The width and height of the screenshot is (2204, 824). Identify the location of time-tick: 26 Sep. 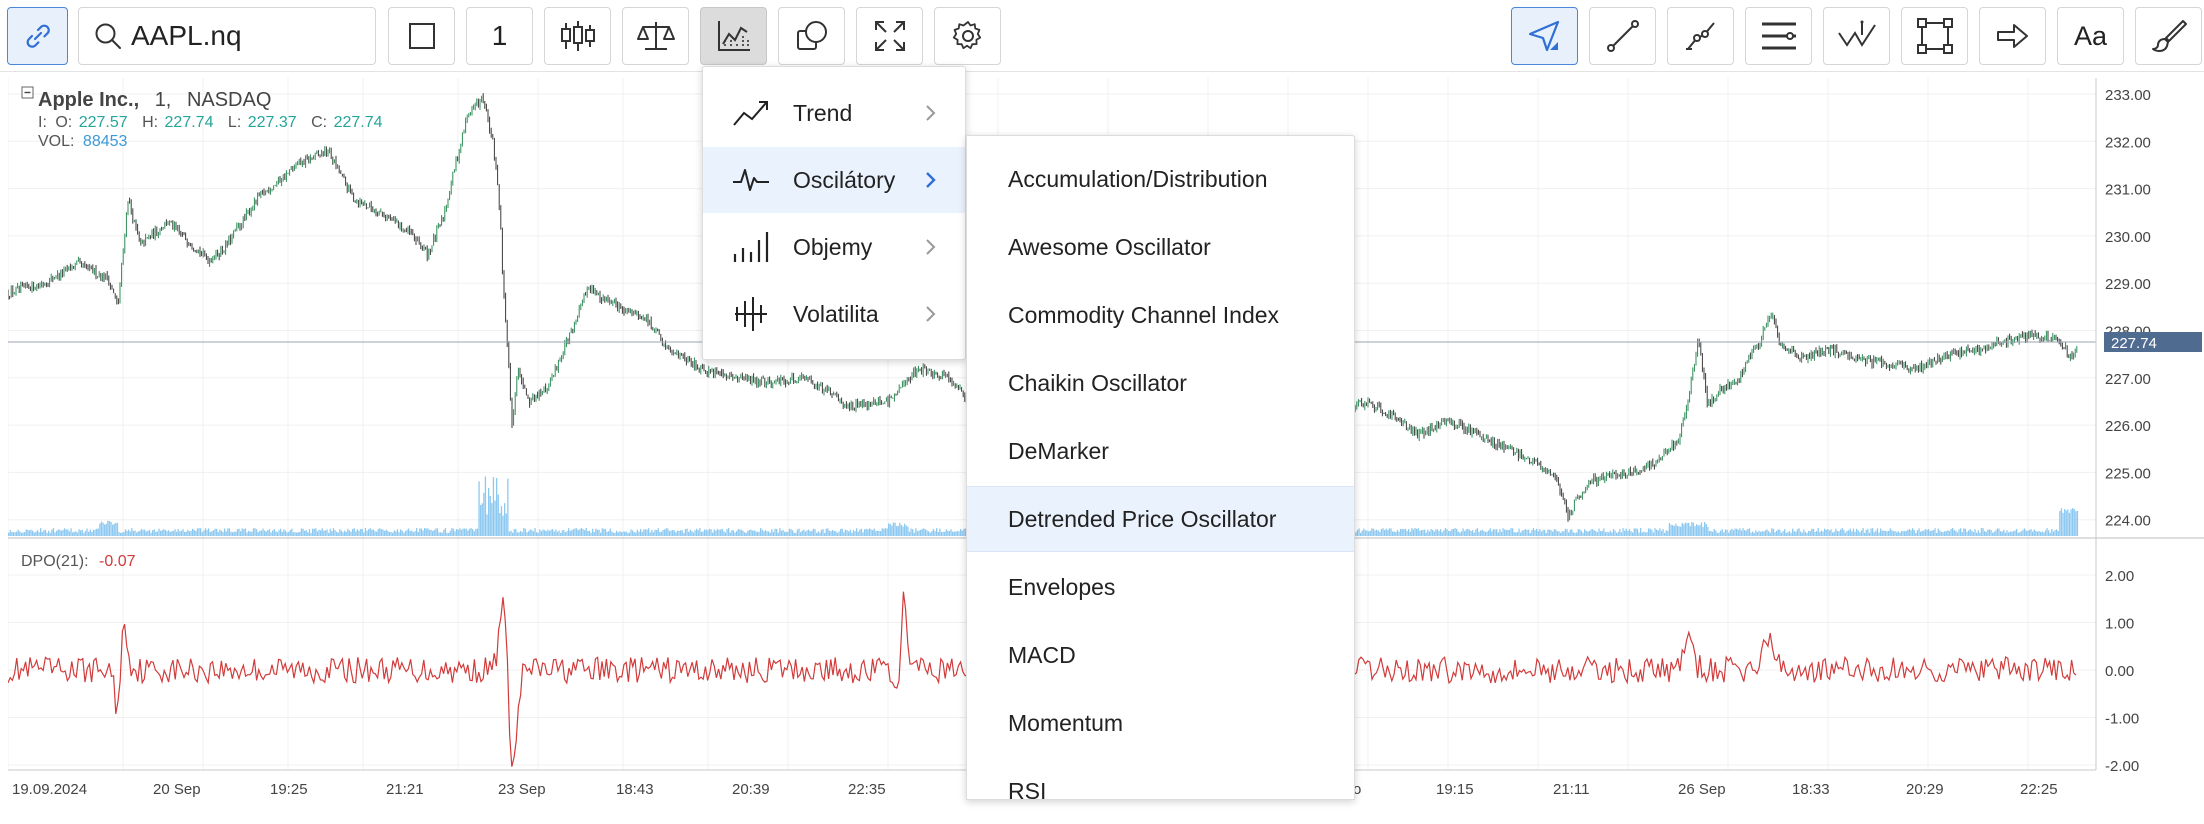
(1702, 789).